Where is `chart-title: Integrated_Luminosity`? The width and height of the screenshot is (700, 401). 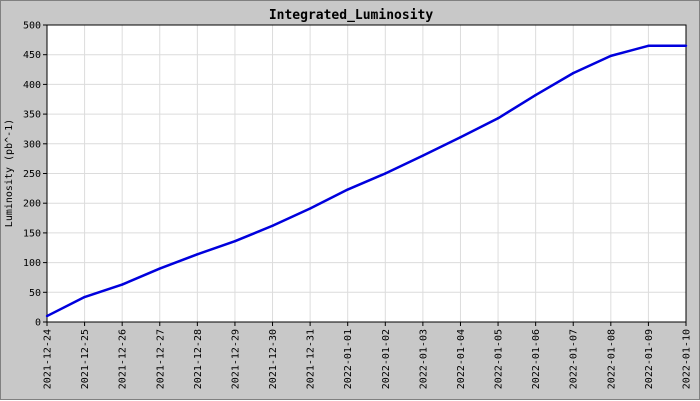
chart-title: Integrated_Luminosity is located at coordinates (351, 15).